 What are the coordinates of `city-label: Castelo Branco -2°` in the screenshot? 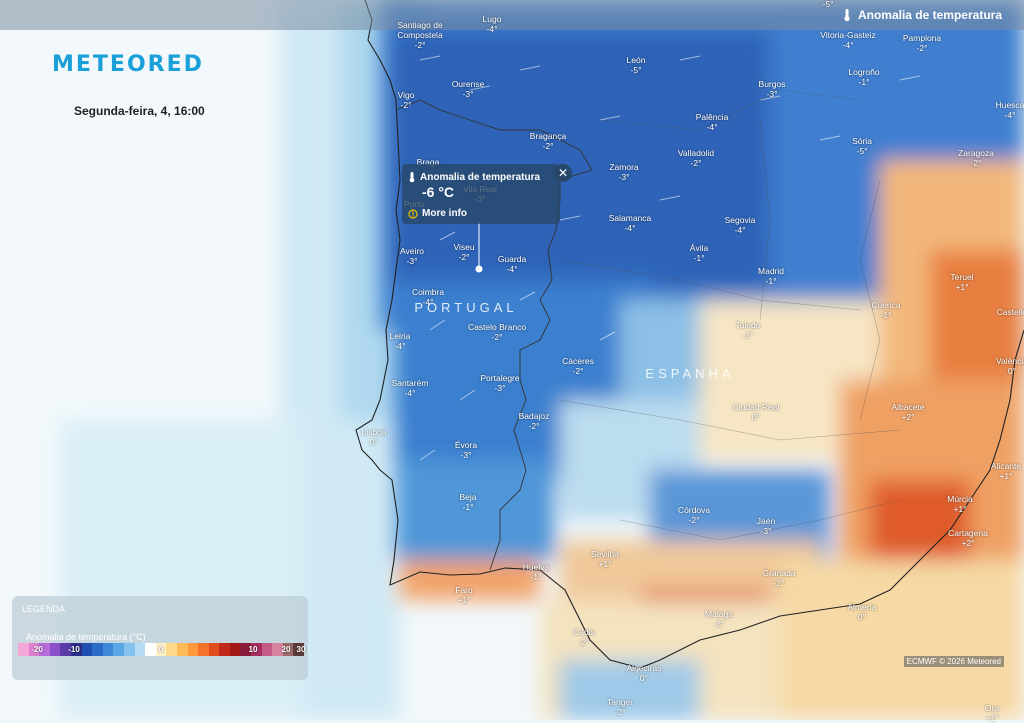 It's located at (497, 332).